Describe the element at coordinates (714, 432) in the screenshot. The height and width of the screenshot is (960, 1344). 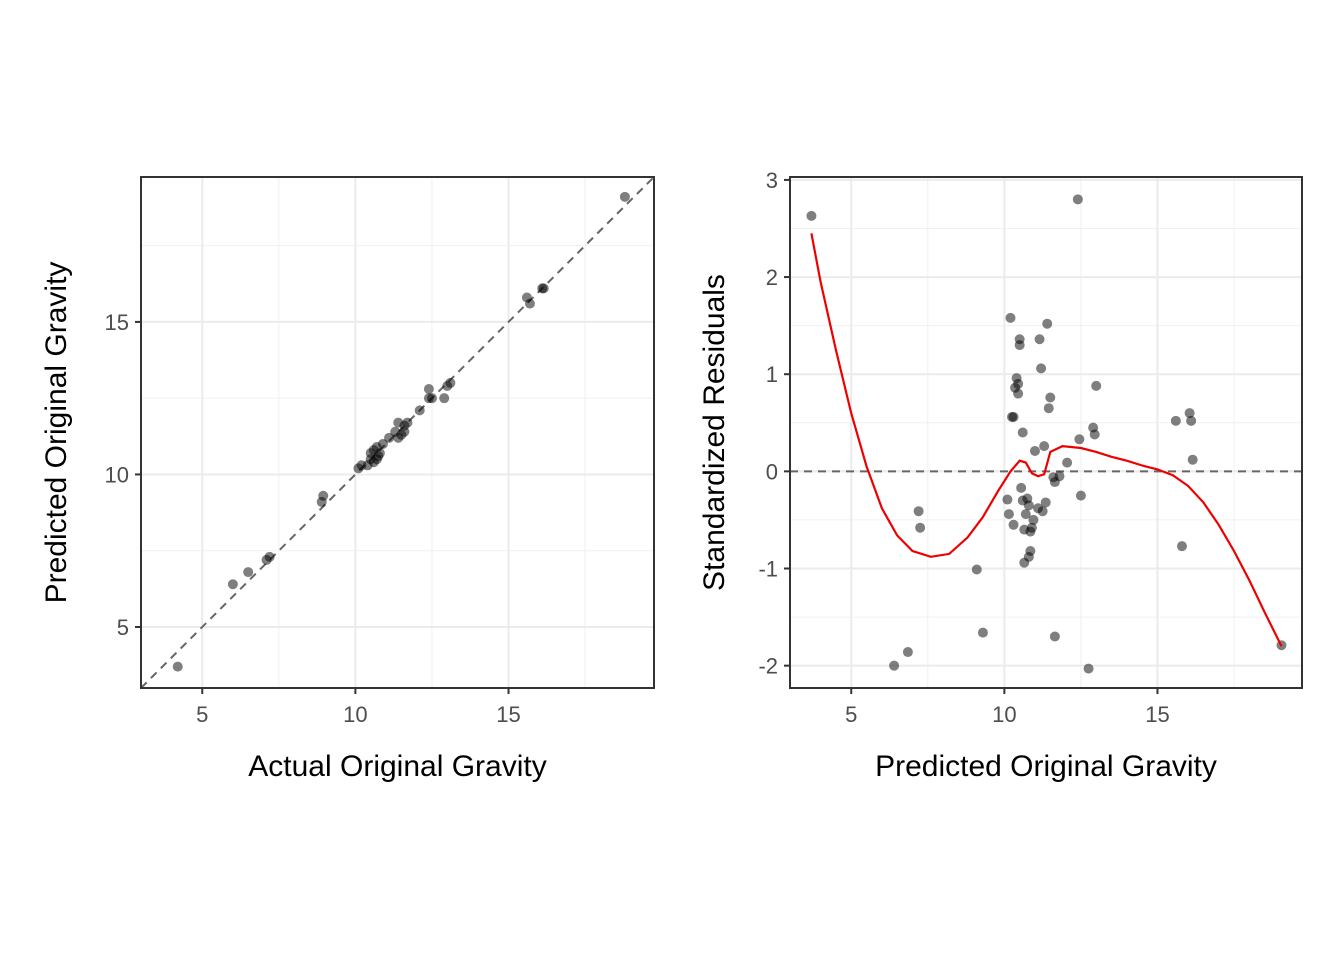
I see `y-axis-title: Standardized Residuals` at that location.